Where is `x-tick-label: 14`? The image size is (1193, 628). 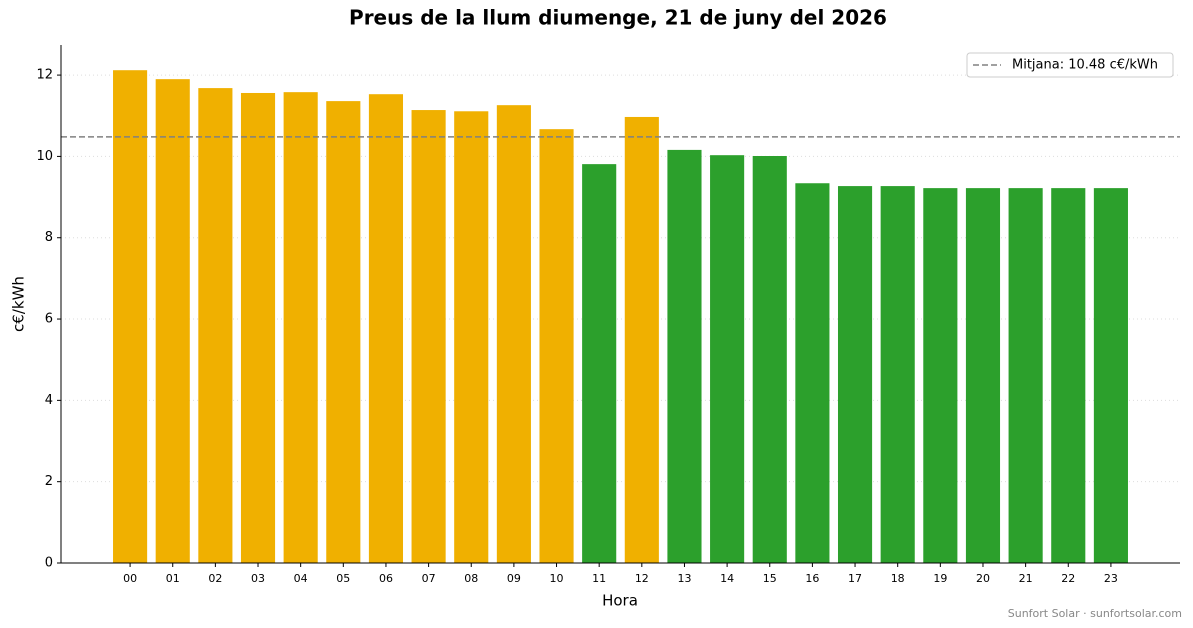
x-tick-label: 14 is located at coordinates (727, 578).